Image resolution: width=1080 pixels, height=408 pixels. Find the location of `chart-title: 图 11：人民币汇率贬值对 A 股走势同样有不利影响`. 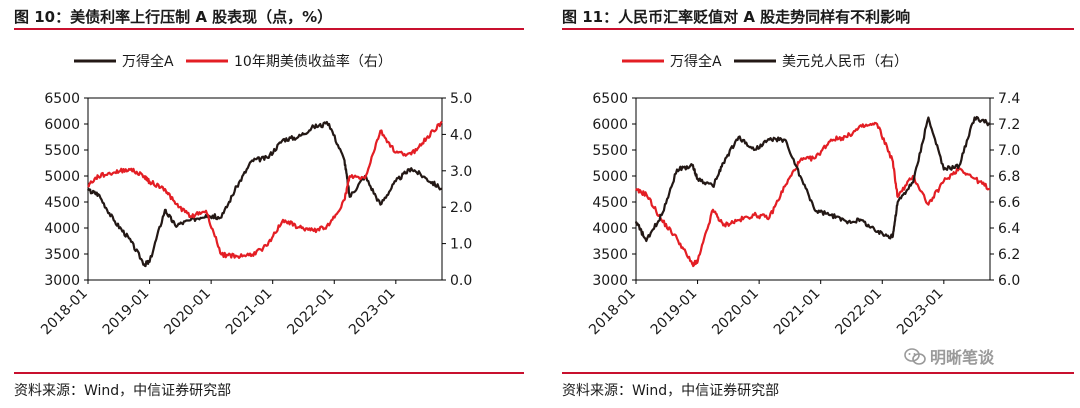

chart-title: 图 11：人民币汇率贬值对 A 股走势同样有不利影响 is located at coordinates (736, 17).